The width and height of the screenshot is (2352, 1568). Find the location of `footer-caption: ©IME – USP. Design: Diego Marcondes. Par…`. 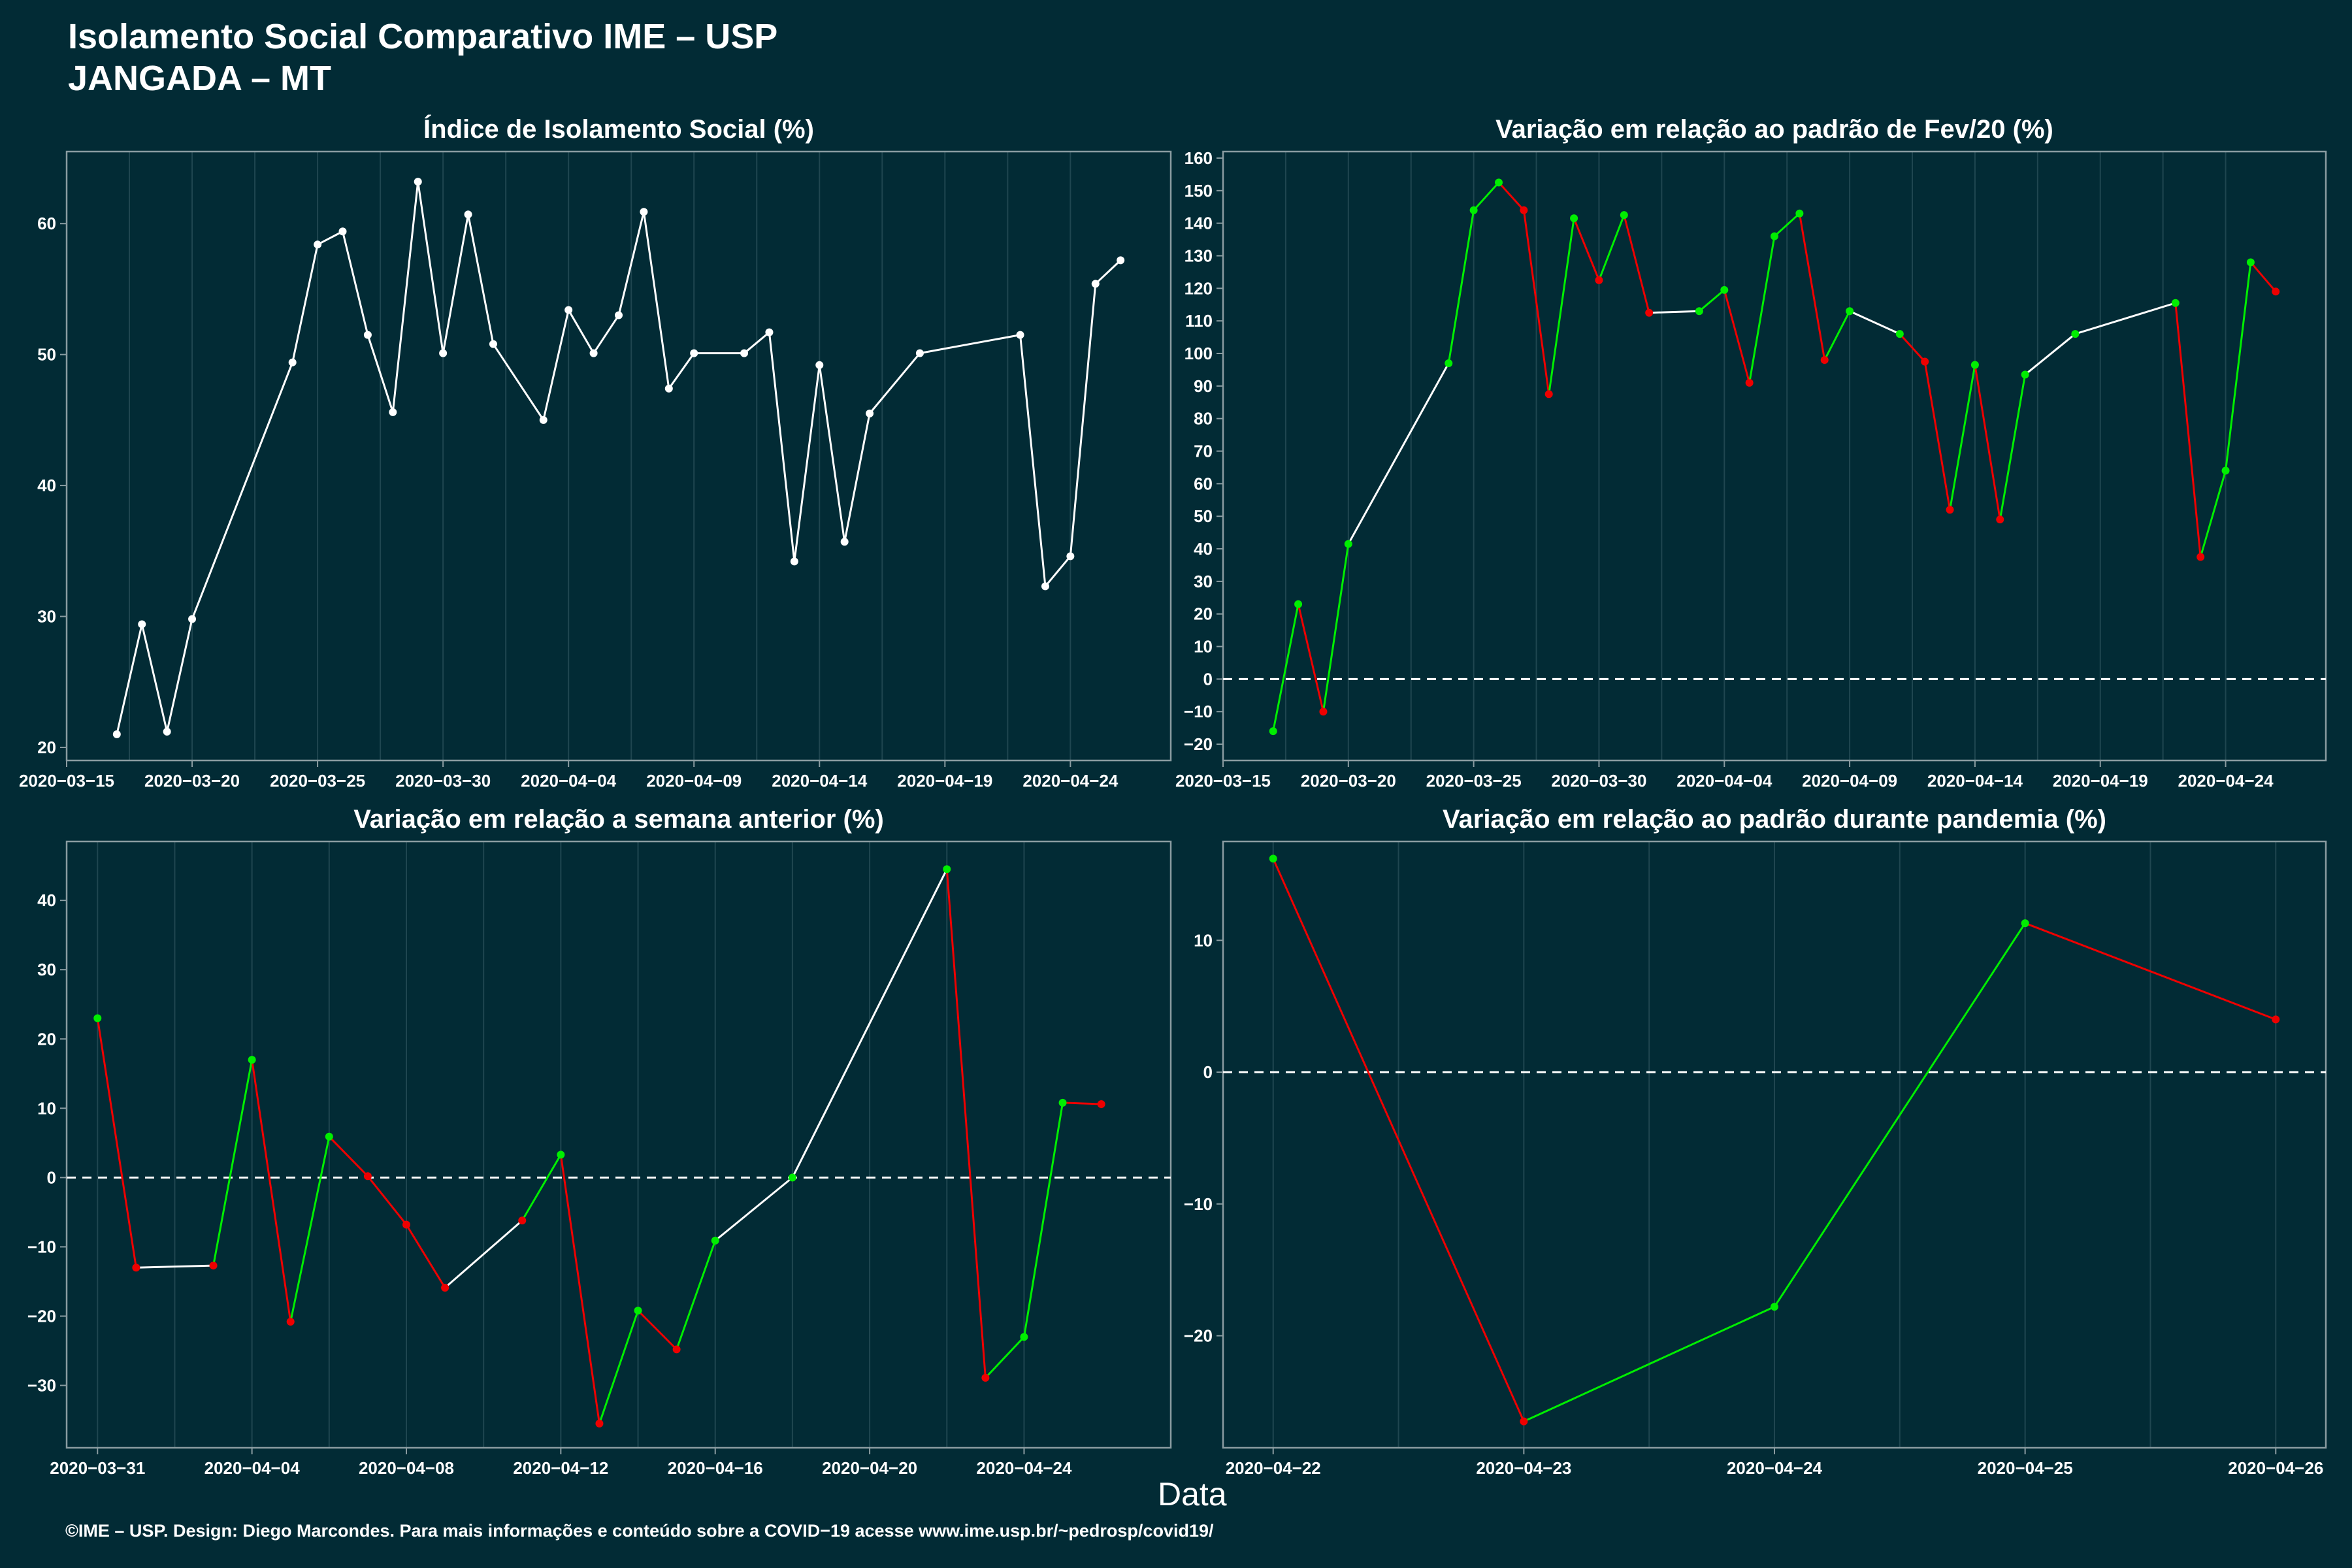

footer-caption: ©IME – USP. Design: Diego Marcondes. Par… is located at coordinates (639, 1531).